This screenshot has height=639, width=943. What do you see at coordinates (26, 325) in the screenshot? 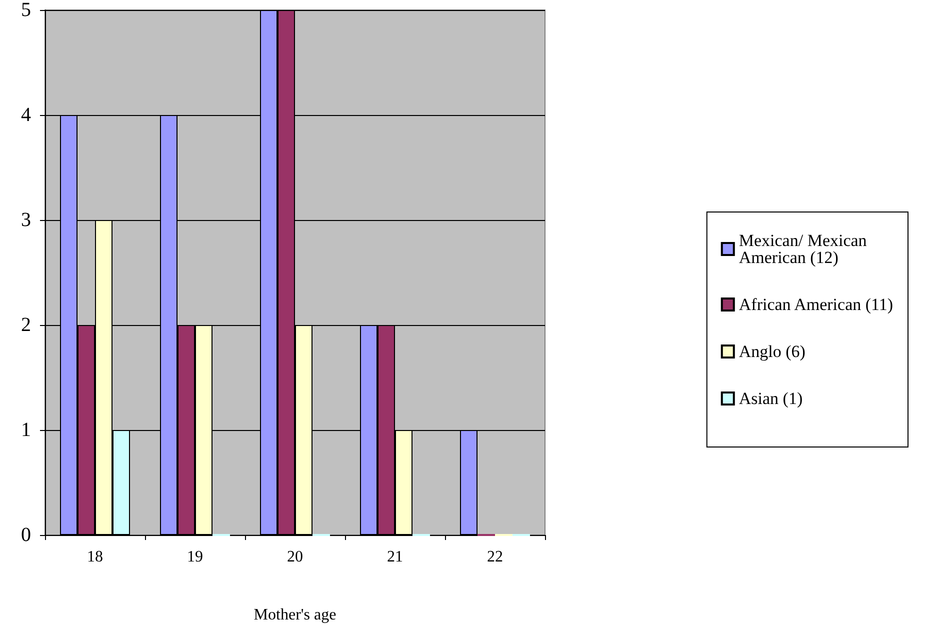
I see `y-tick-label: 2` at bounding box center [26, 325].